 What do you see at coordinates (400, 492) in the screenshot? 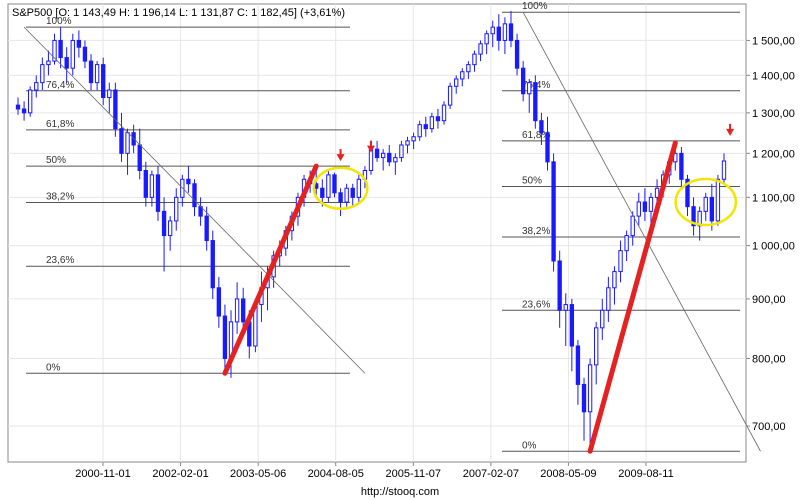
I see `source-link: http://stooq.com` at bounding box center [400, 492].